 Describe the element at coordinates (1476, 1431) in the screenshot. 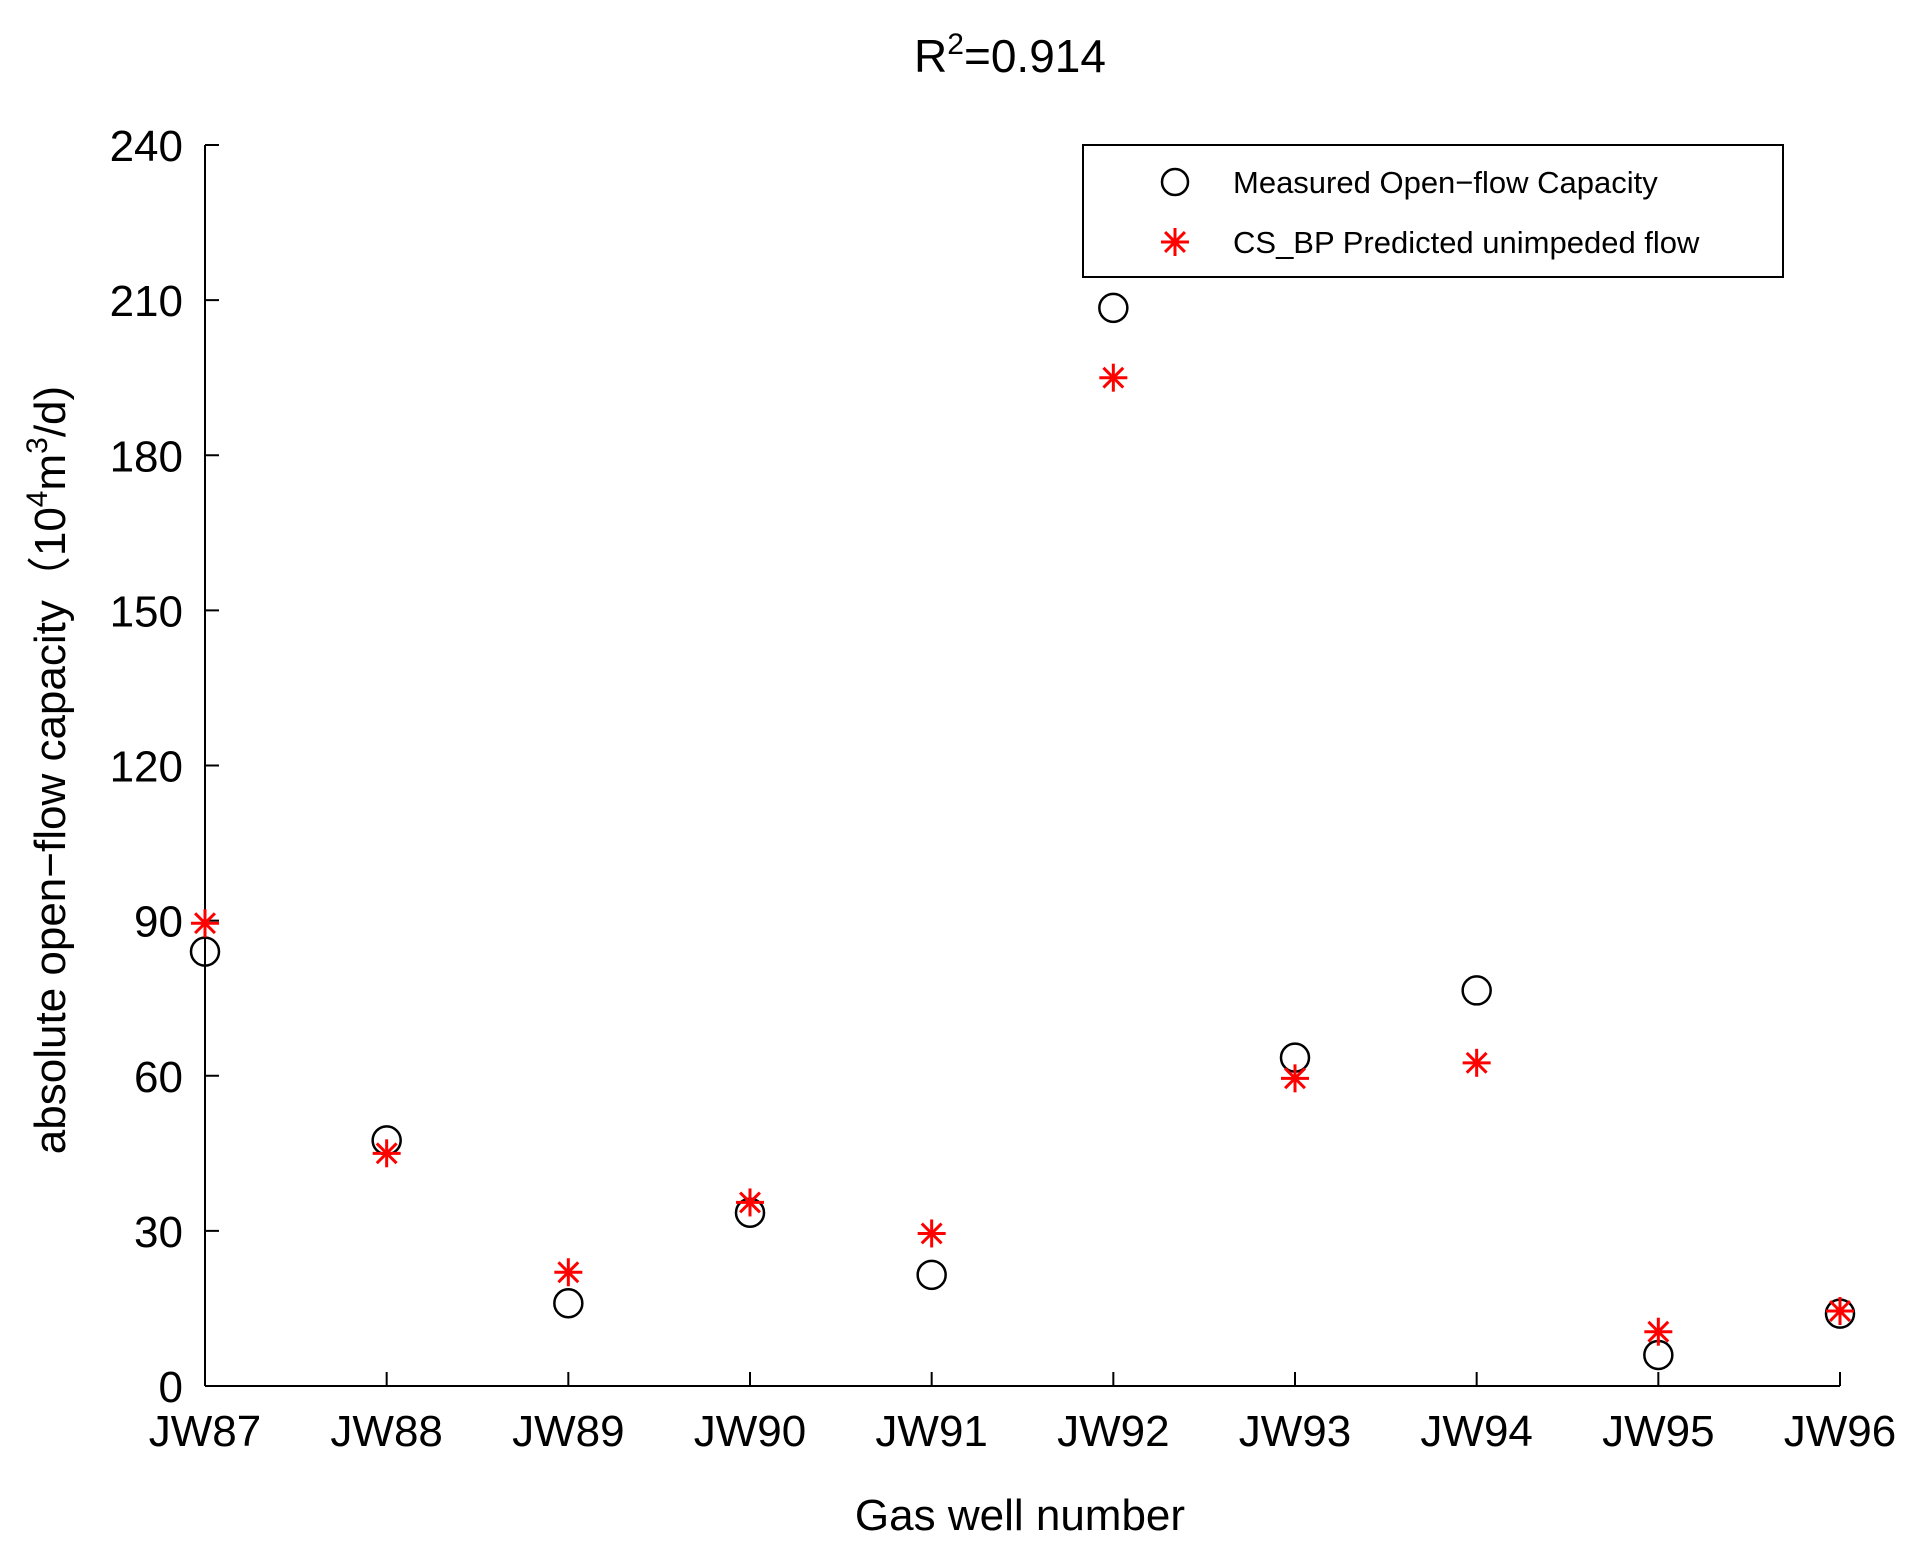

I see `x-tick-label: JW94` at that location.